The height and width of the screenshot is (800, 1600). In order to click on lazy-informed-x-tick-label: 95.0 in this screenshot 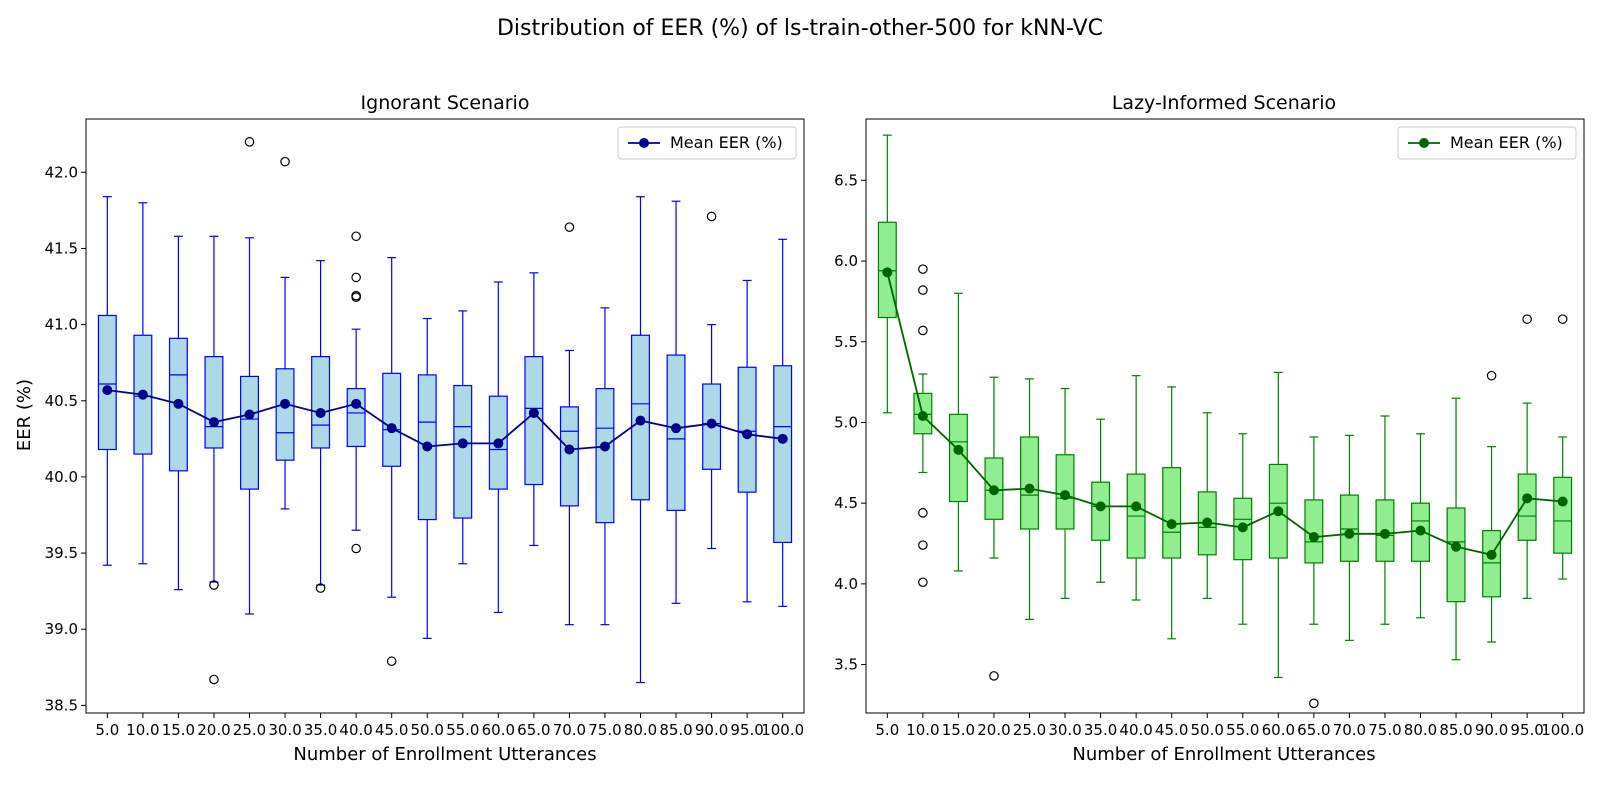, I will do `click(1526, 730)`.